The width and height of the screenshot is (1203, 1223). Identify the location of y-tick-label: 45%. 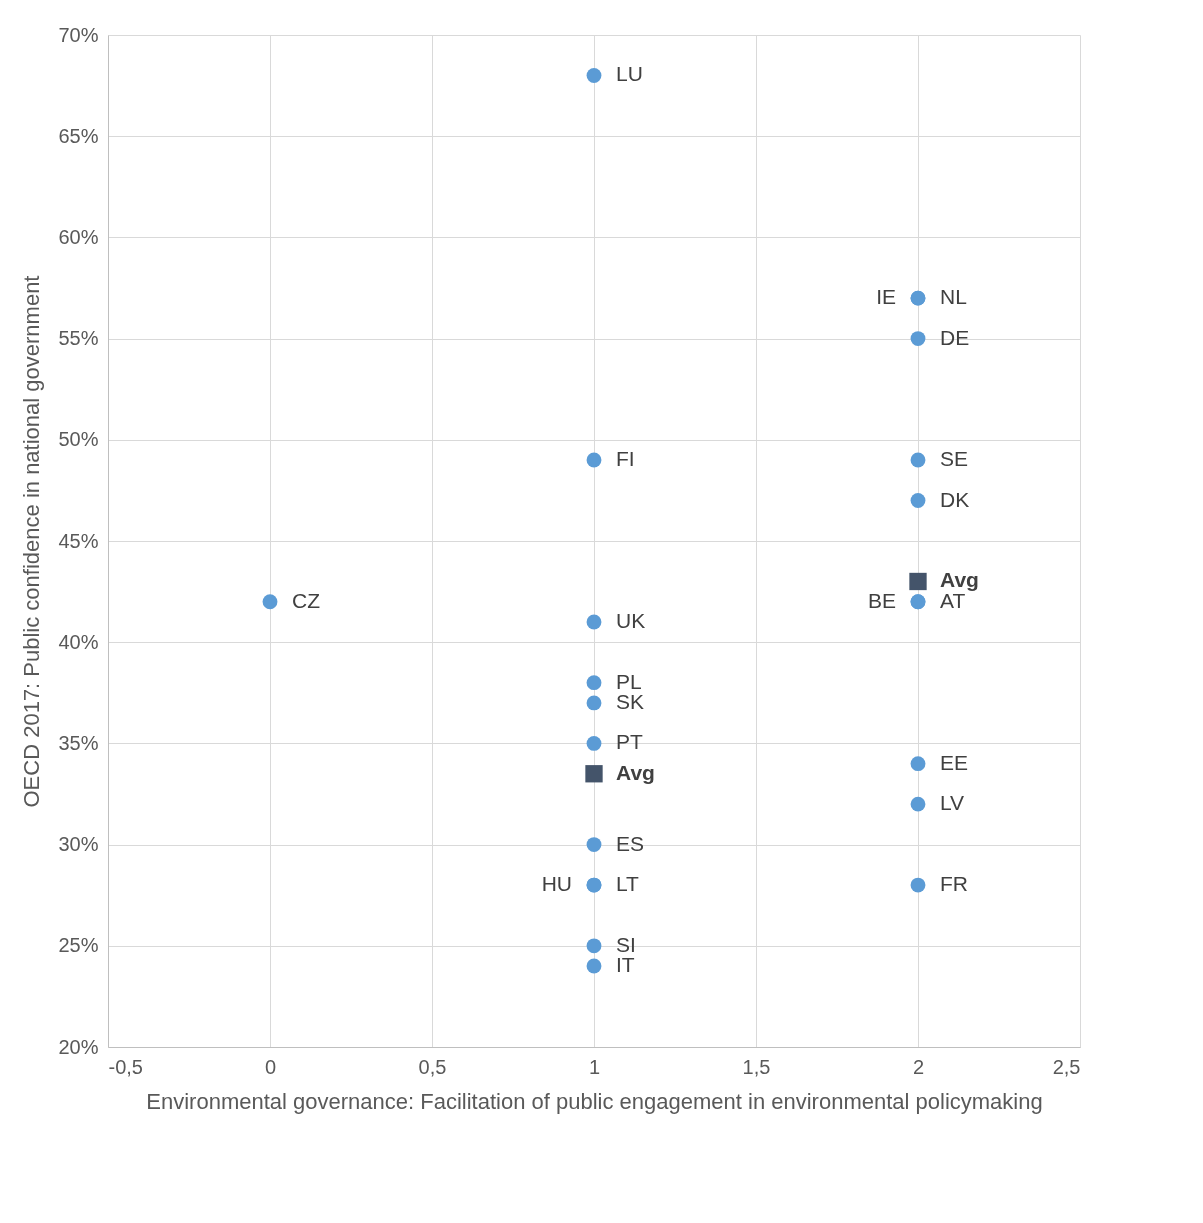
(78, 540).